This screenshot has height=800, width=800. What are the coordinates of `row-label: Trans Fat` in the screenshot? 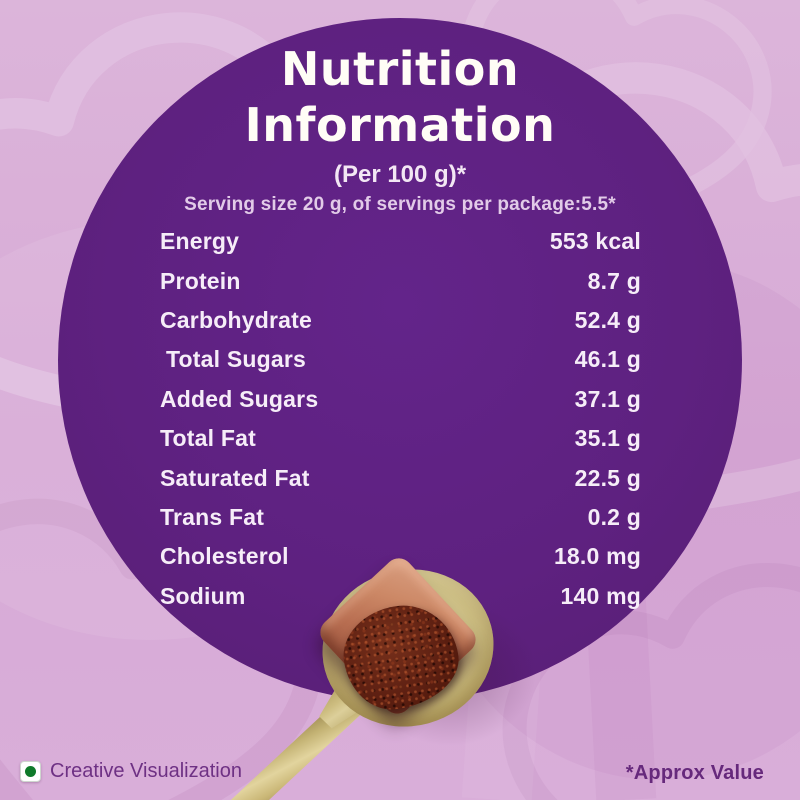 It's located at (212, 516).